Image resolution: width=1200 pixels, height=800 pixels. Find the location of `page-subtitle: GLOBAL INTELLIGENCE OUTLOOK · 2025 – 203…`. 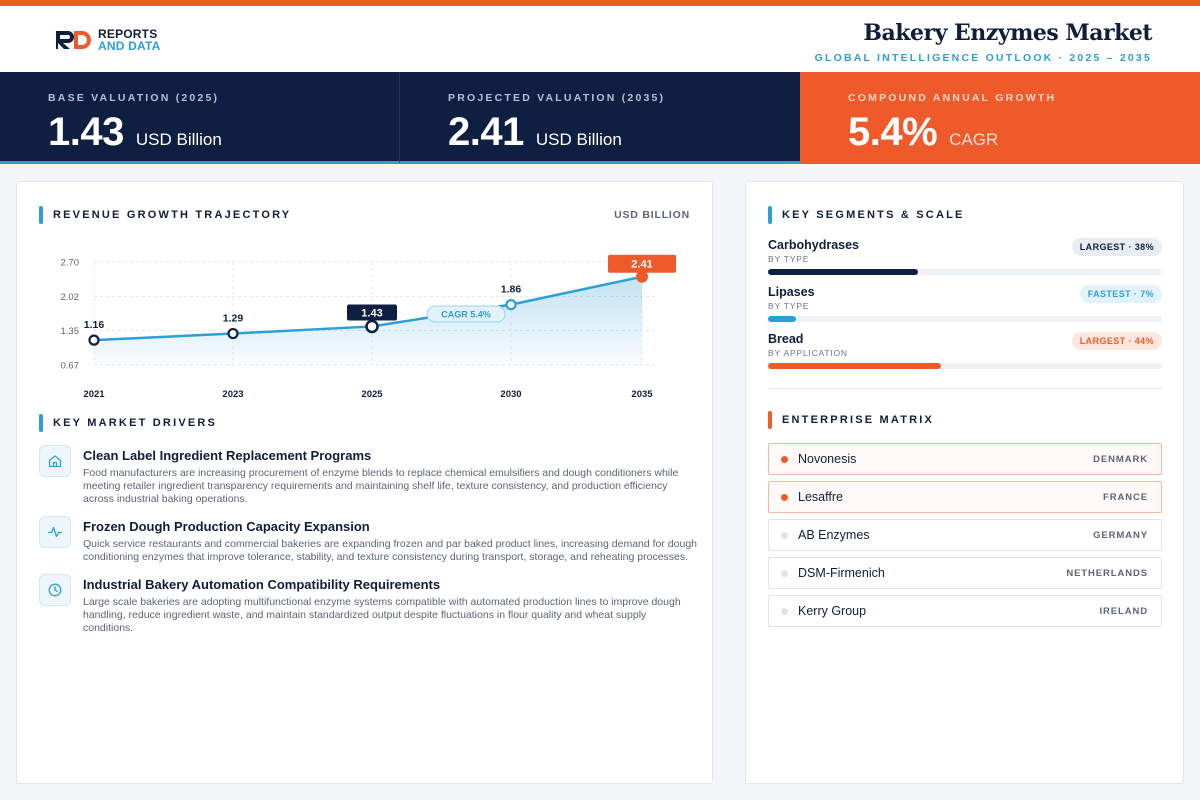

page-subtitle: GLOBAL INTELLIGENCE OUTLOOK · 2025 – 203… is located at coordinates (983, 58).